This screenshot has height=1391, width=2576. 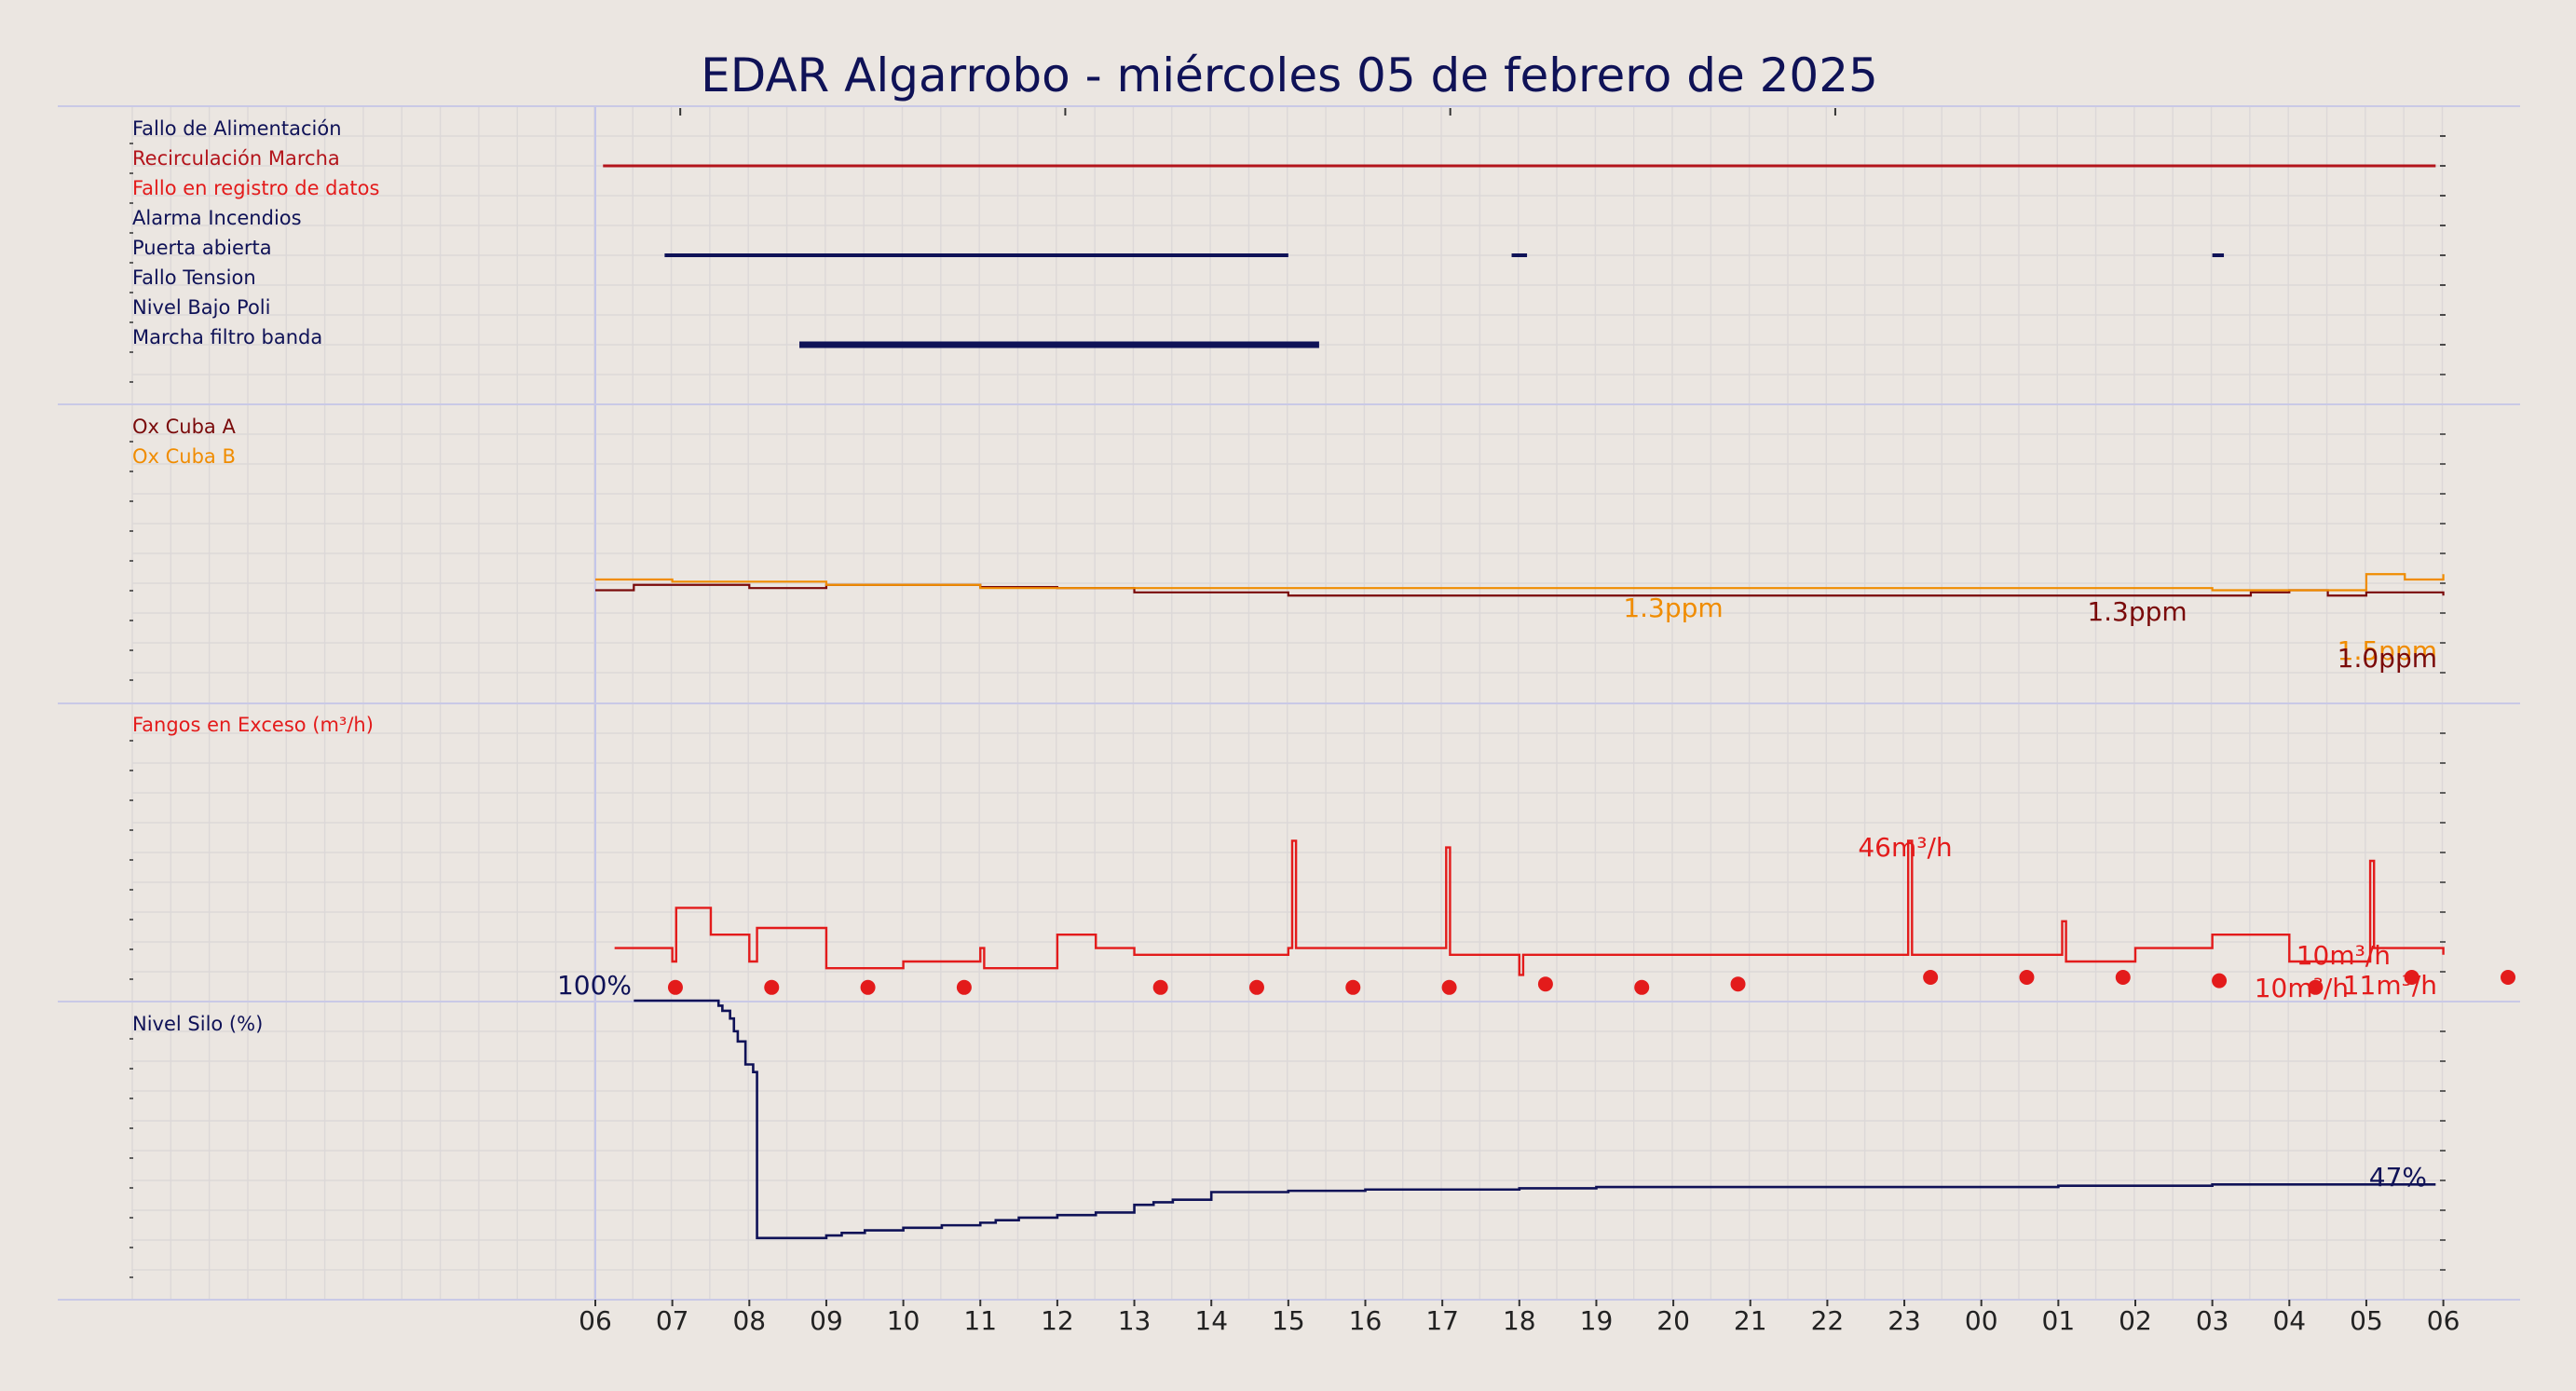 What do you see at coordinates (1673, 608) in the screenshot?
I see `ox-b-max-label: 1.3ppm` at bounding box center [1673, 608].